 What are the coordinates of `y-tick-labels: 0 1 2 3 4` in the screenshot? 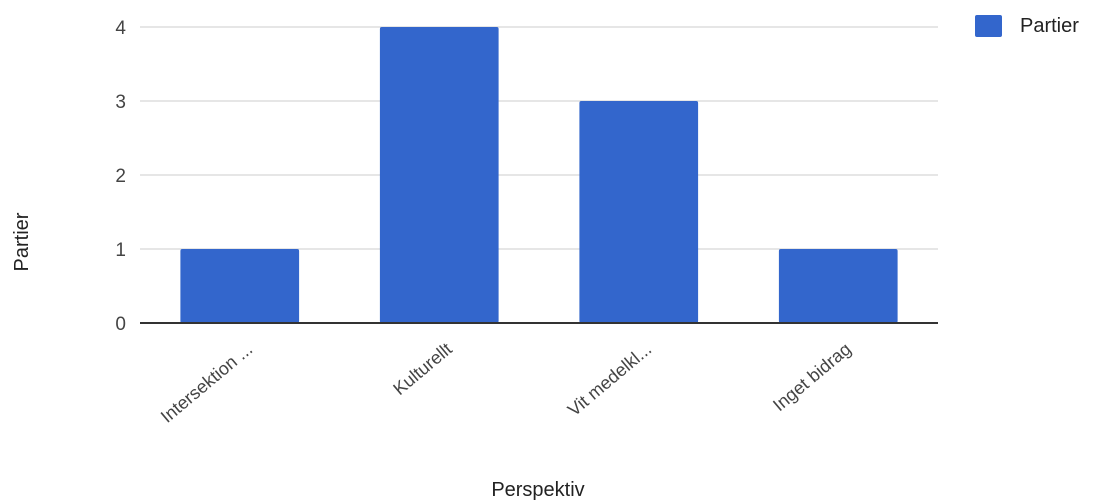 It's located at (120, 176).